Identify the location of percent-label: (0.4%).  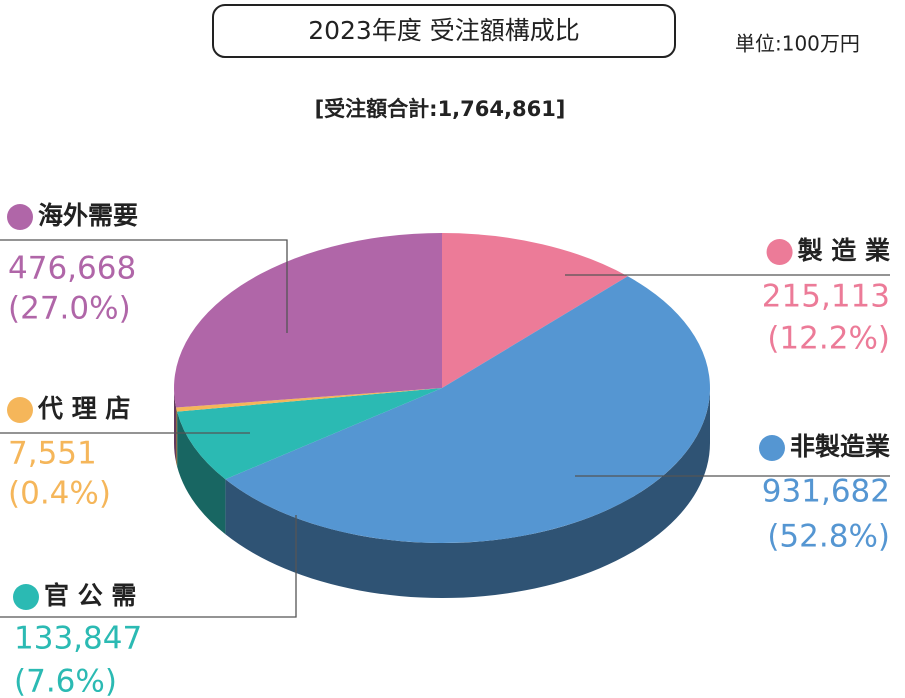
(59, 494).